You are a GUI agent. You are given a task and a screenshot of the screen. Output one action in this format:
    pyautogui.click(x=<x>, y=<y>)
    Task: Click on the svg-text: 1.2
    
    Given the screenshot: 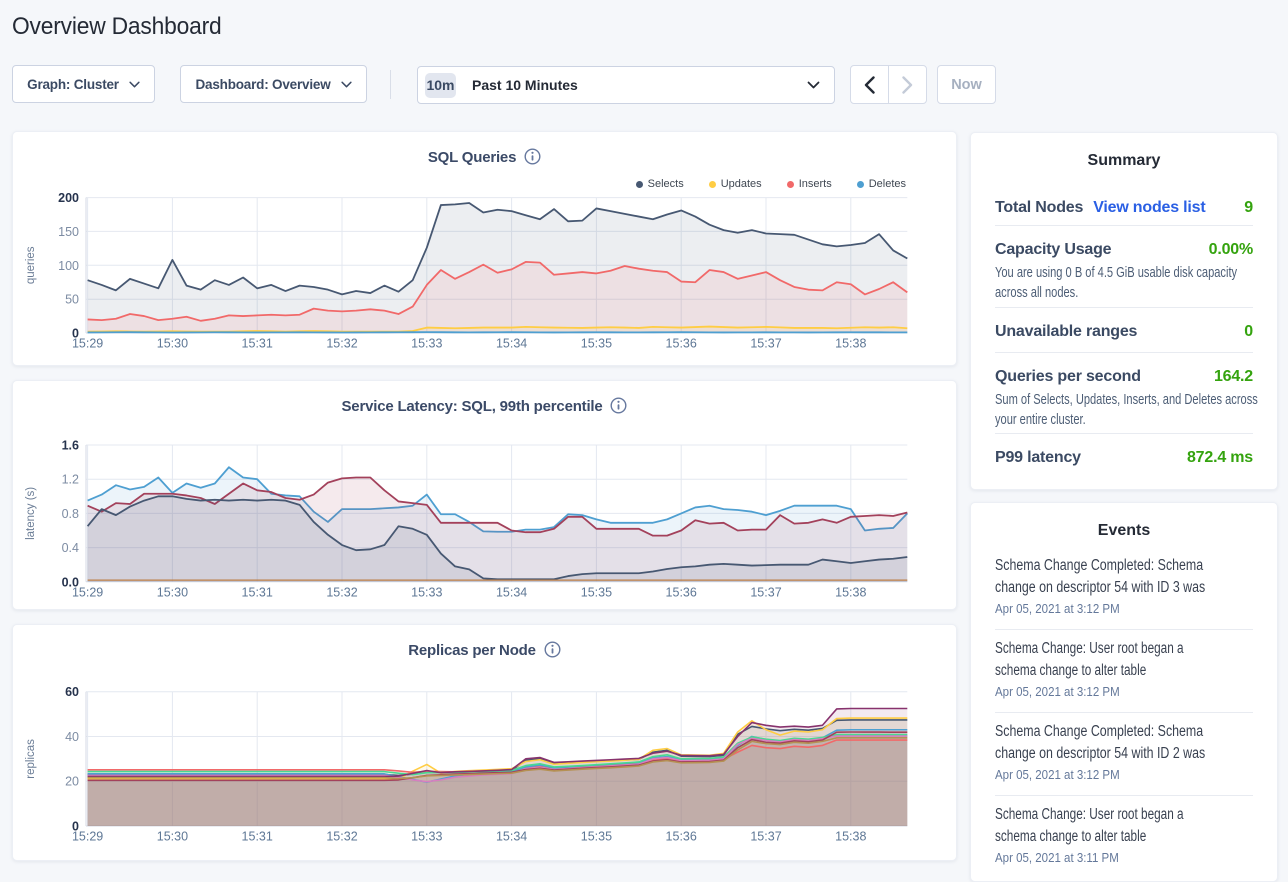 What is the action you would take?
    pyautogui.click(x=70, y=480)
    